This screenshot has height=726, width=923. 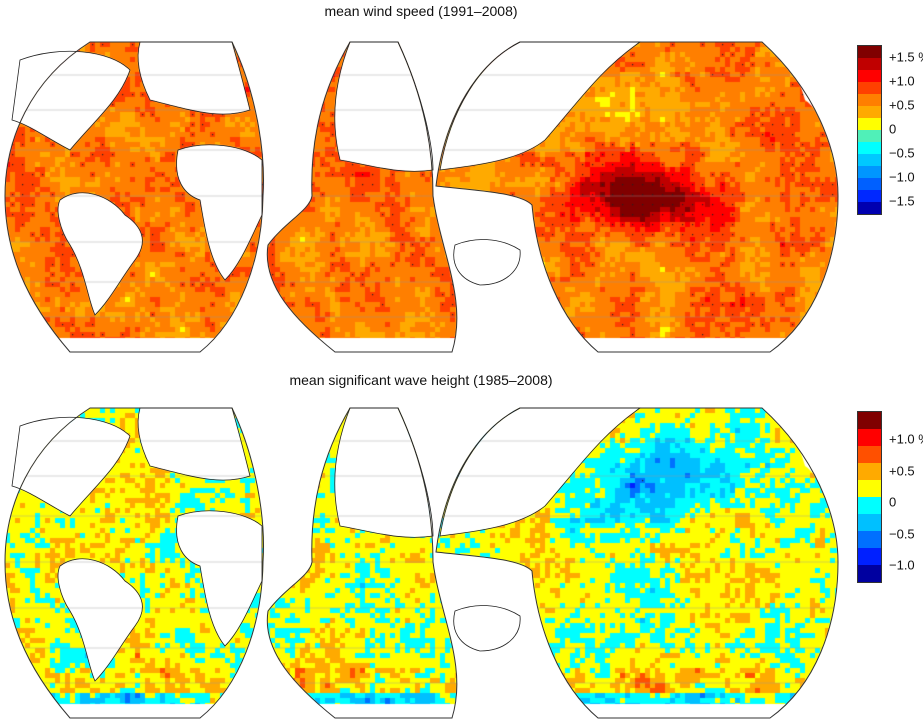 I want to click on wave-height-map-title: mean significant wave height (1985–2008), so click(x=421, y=380).